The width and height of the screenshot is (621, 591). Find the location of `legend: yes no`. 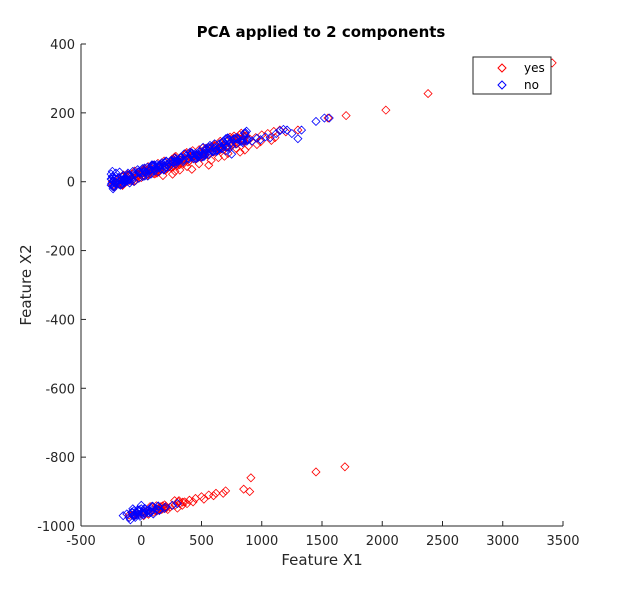

legend: yes no is located at coordinates (512, 75).